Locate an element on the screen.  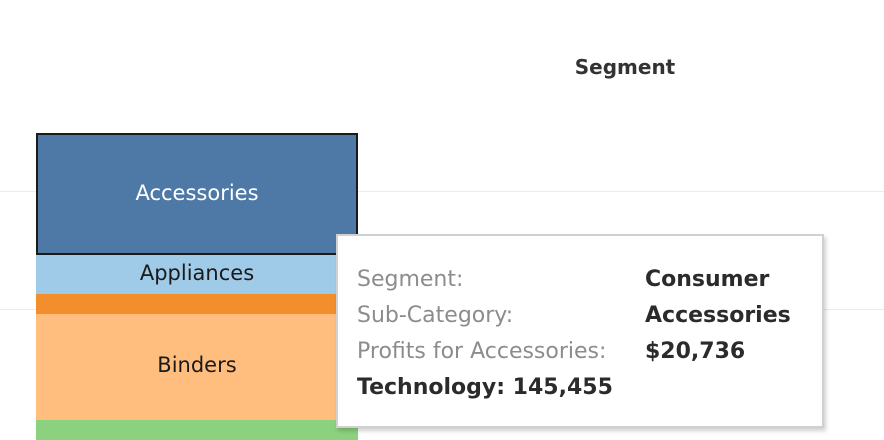
bar-label-binders: Binders is located at coordinates (197, 365).